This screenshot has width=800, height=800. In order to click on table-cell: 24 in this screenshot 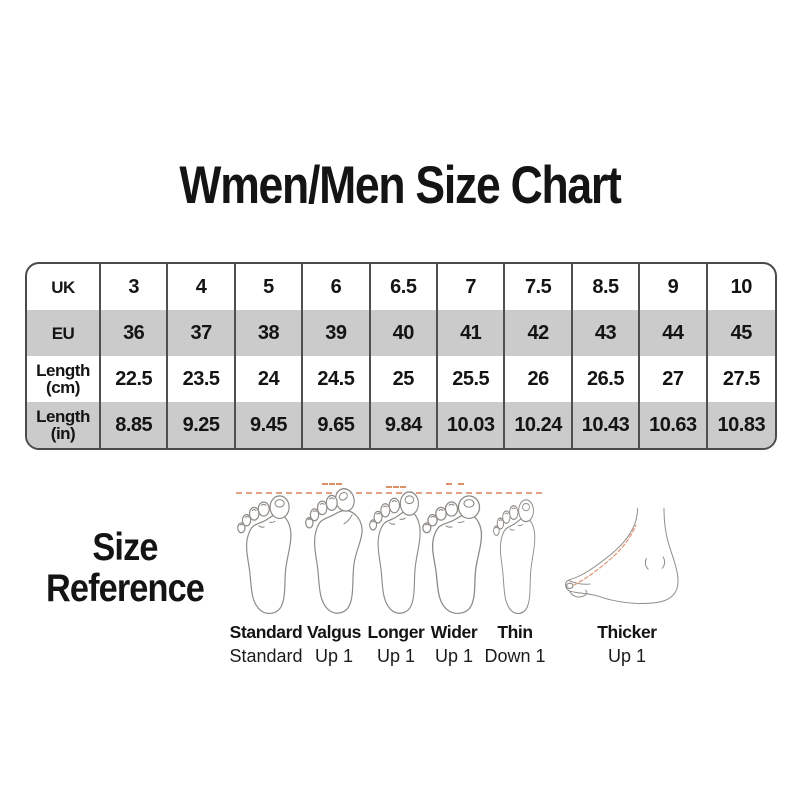, I will do `click(270, 379)`.